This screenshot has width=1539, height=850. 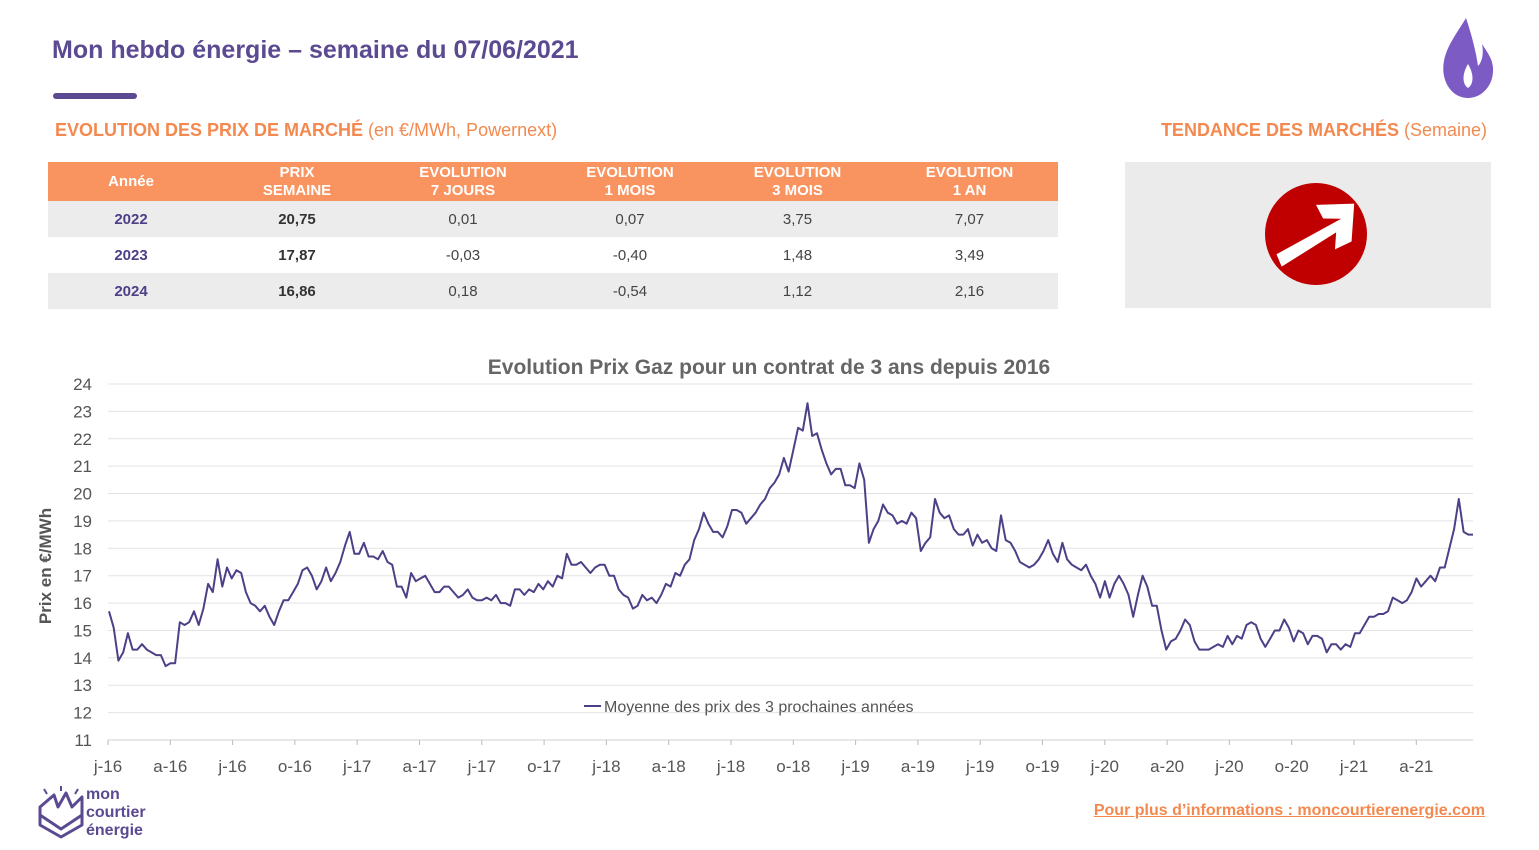 I want to click on table-cell-d3m: 3,75, so click(x=797, y=219).